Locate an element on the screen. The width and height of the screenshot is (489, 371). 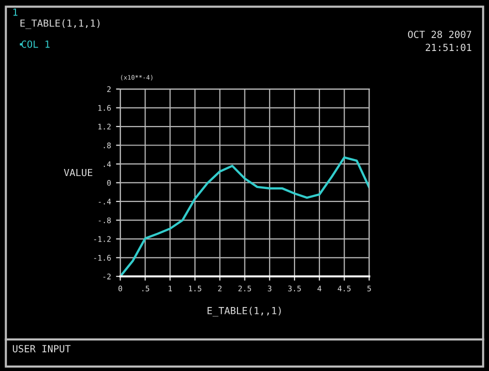
y-axis-title: VALUE is located at coordinates (78, 172).